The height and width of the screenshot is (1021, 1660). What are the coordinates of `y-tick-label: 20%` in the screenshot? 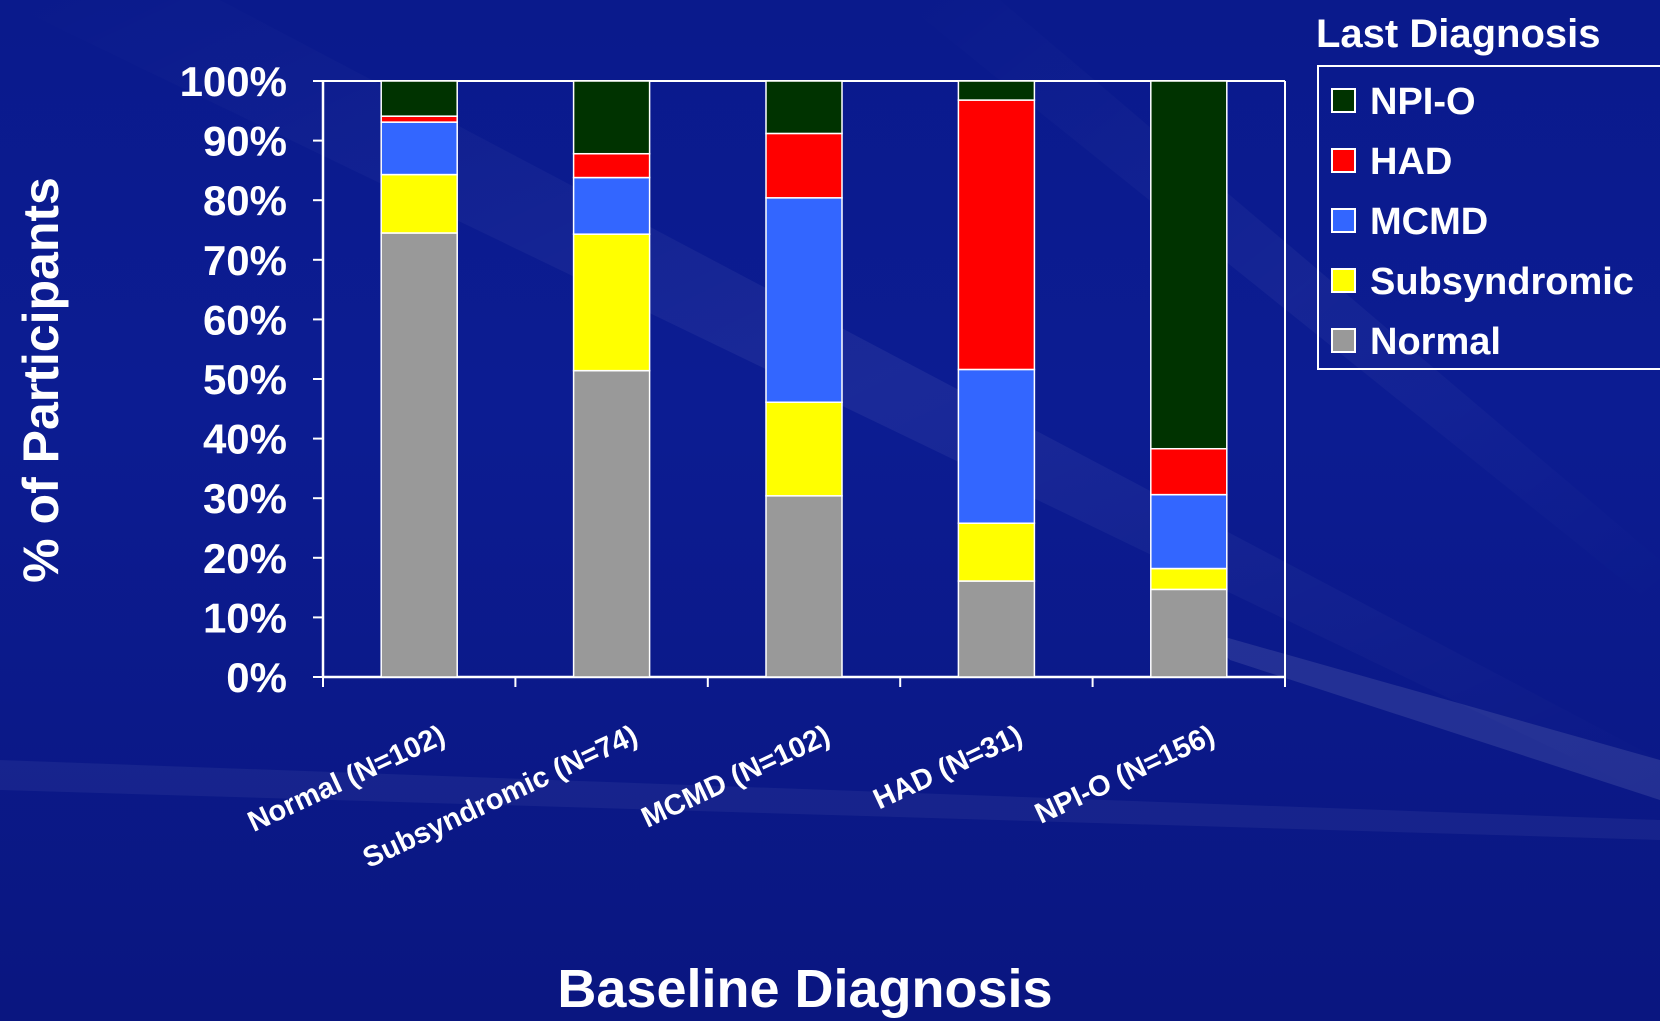 It's located at (245, 558).